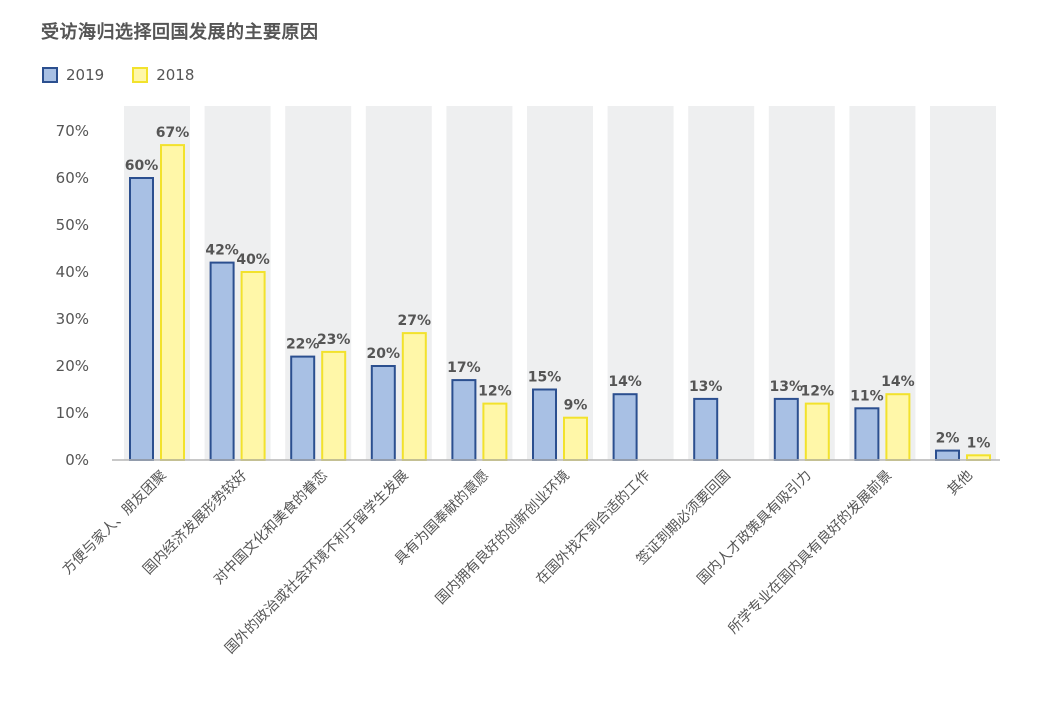 This screenshot has width=1052, height=713. I want to click on legend-label-2019: 2019, so click(85, 75).